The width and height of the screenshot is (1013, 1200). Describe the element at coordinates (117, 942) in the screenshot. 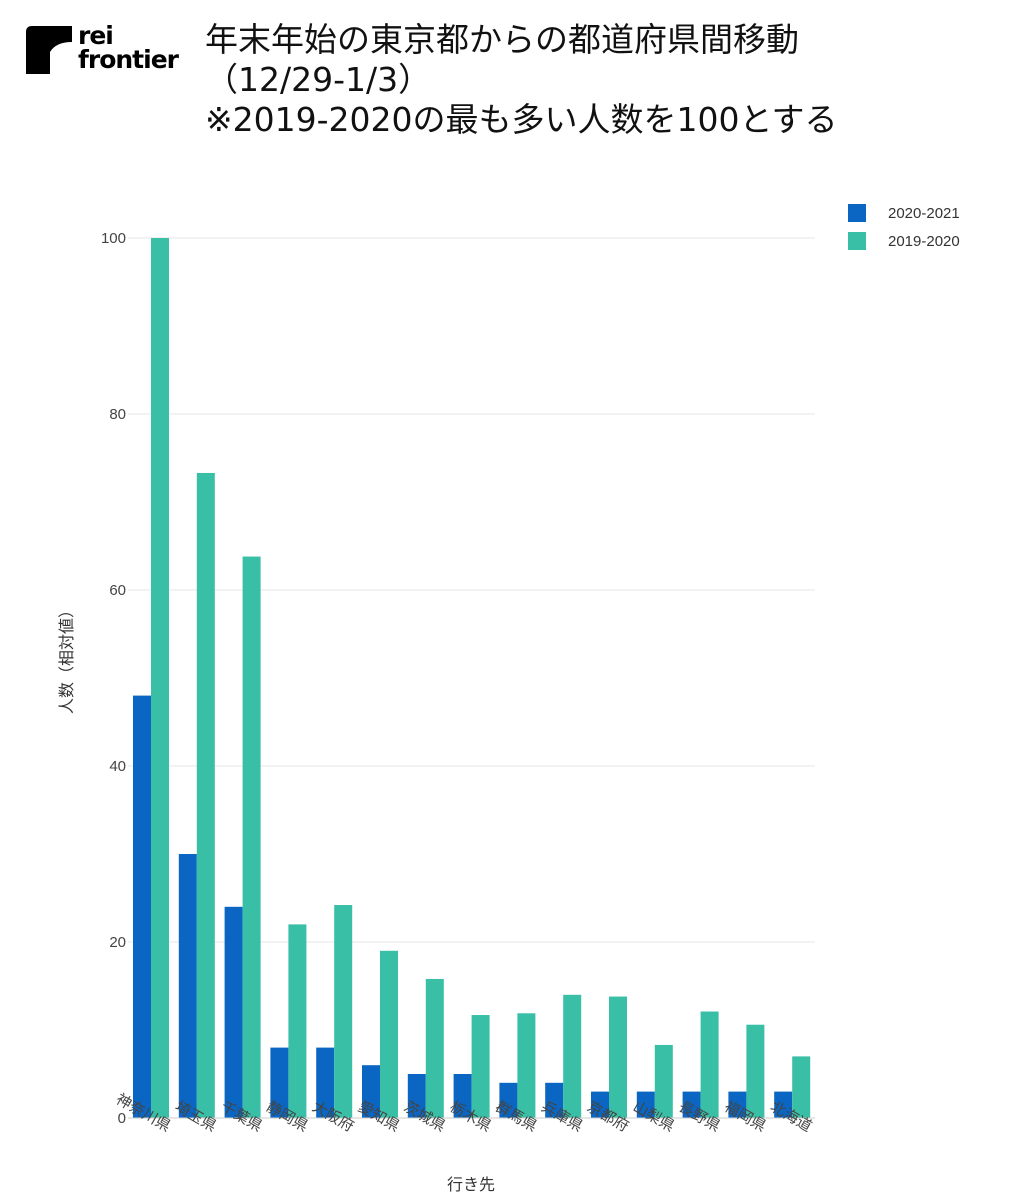

I see `y-tick-label: 20` at that location.